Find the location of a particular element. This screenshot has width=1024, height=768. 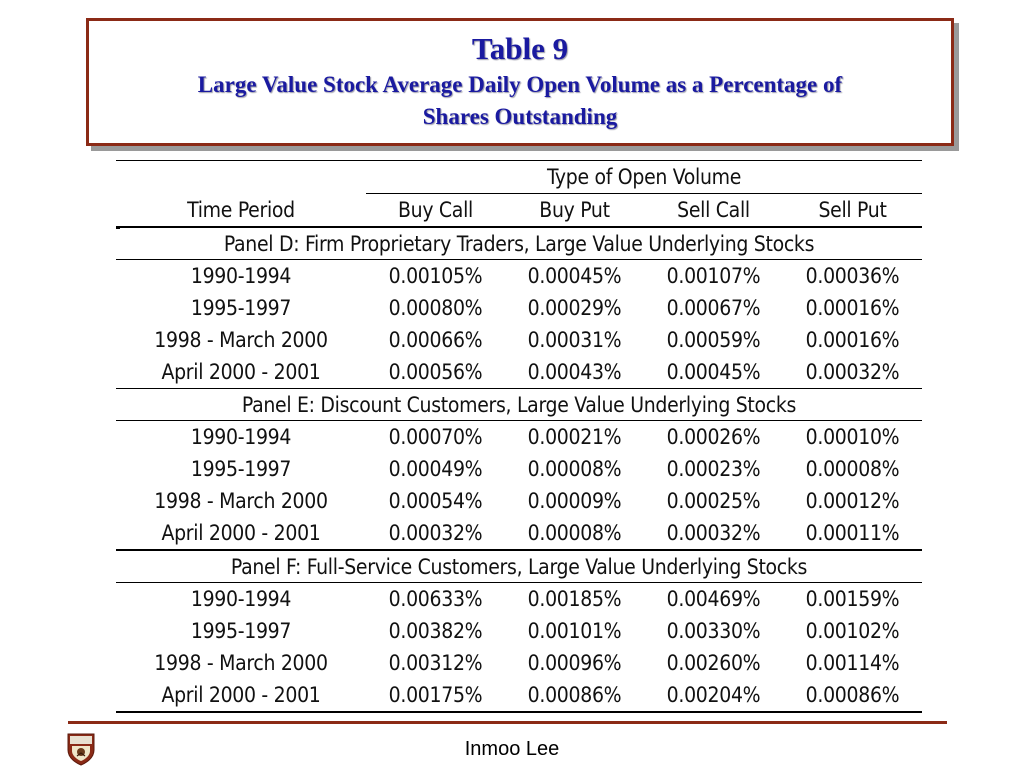

value-cell: 0.00036% is located at coordinates (852, 276).